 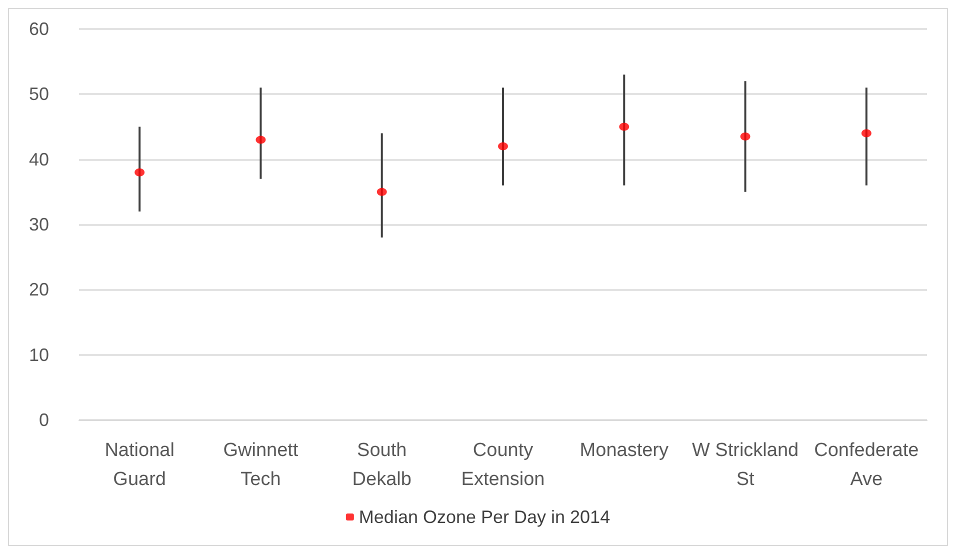 What do you see at coordinates (745, 465) in the screenshot?
I see `x-tick-label: W Strickland St` at bounding box center [745, 465].